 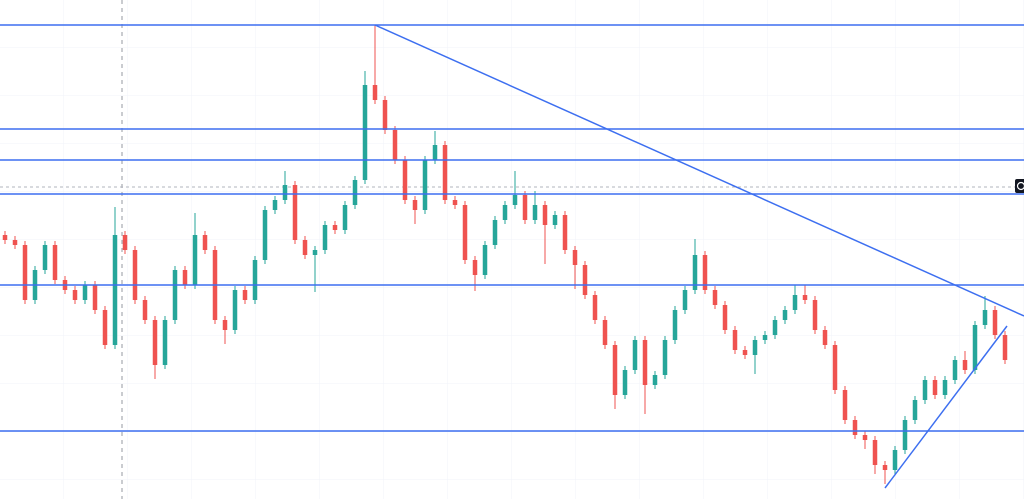 I want to click on price-scale-icon, so click(x=1019, y=186).